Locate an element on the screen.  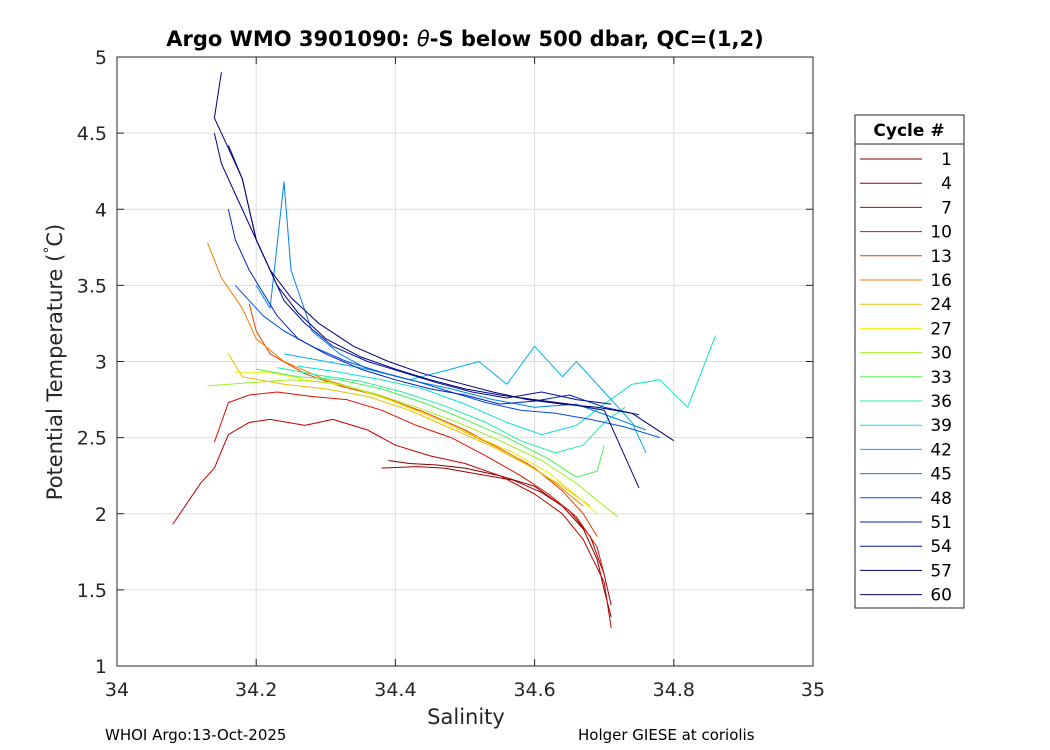
x-tick-label: 34.8 is located at coordinates (674, 690).